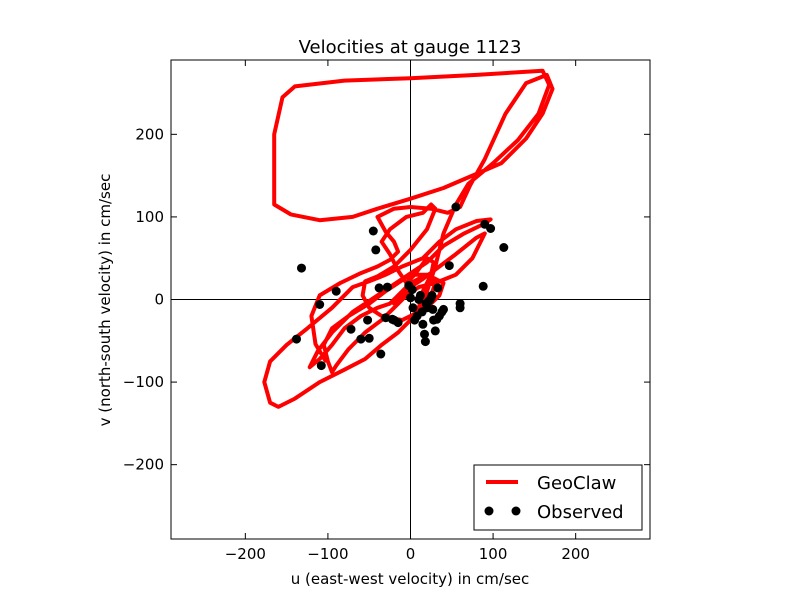 The image size is (800, 600). I want to click on legend-geoclaw-label: GeoClaw, so click(576, 483).